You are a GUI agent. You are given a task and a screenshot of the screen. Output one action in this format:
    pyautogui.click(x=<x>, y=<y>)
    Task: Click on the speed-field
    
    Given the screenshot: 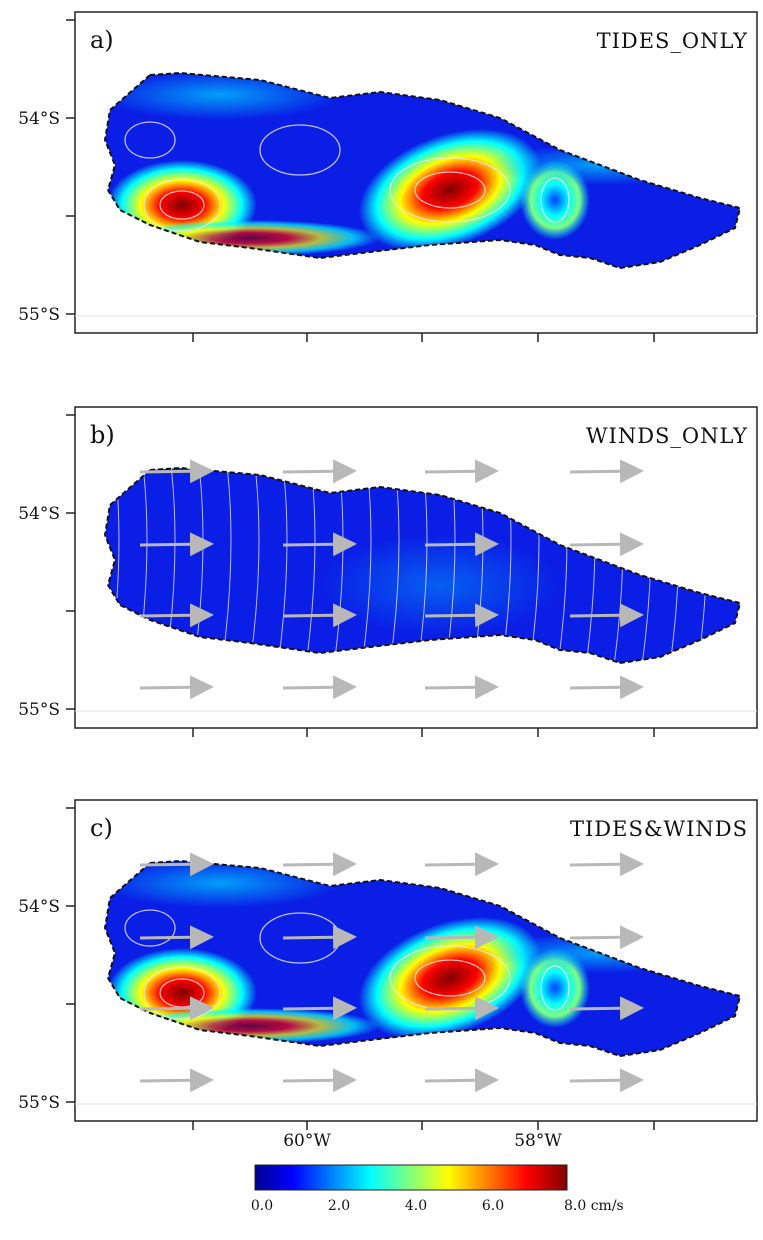 What is the action you would take?
    pyautogui.click(x=408, y=565)
    